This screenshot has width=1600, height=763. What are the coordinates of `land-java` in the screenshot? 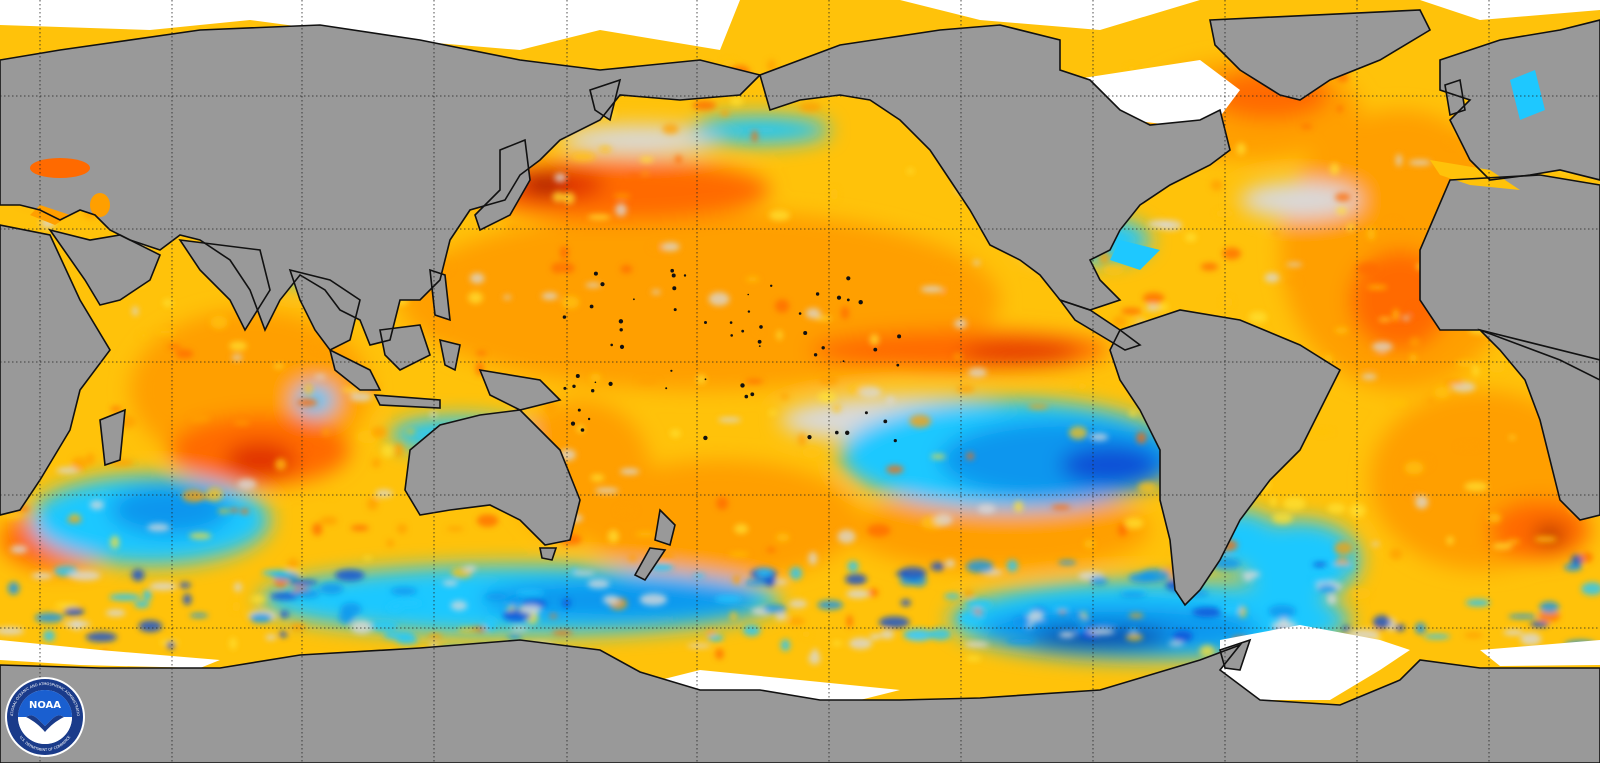 It's located at (407, 401).